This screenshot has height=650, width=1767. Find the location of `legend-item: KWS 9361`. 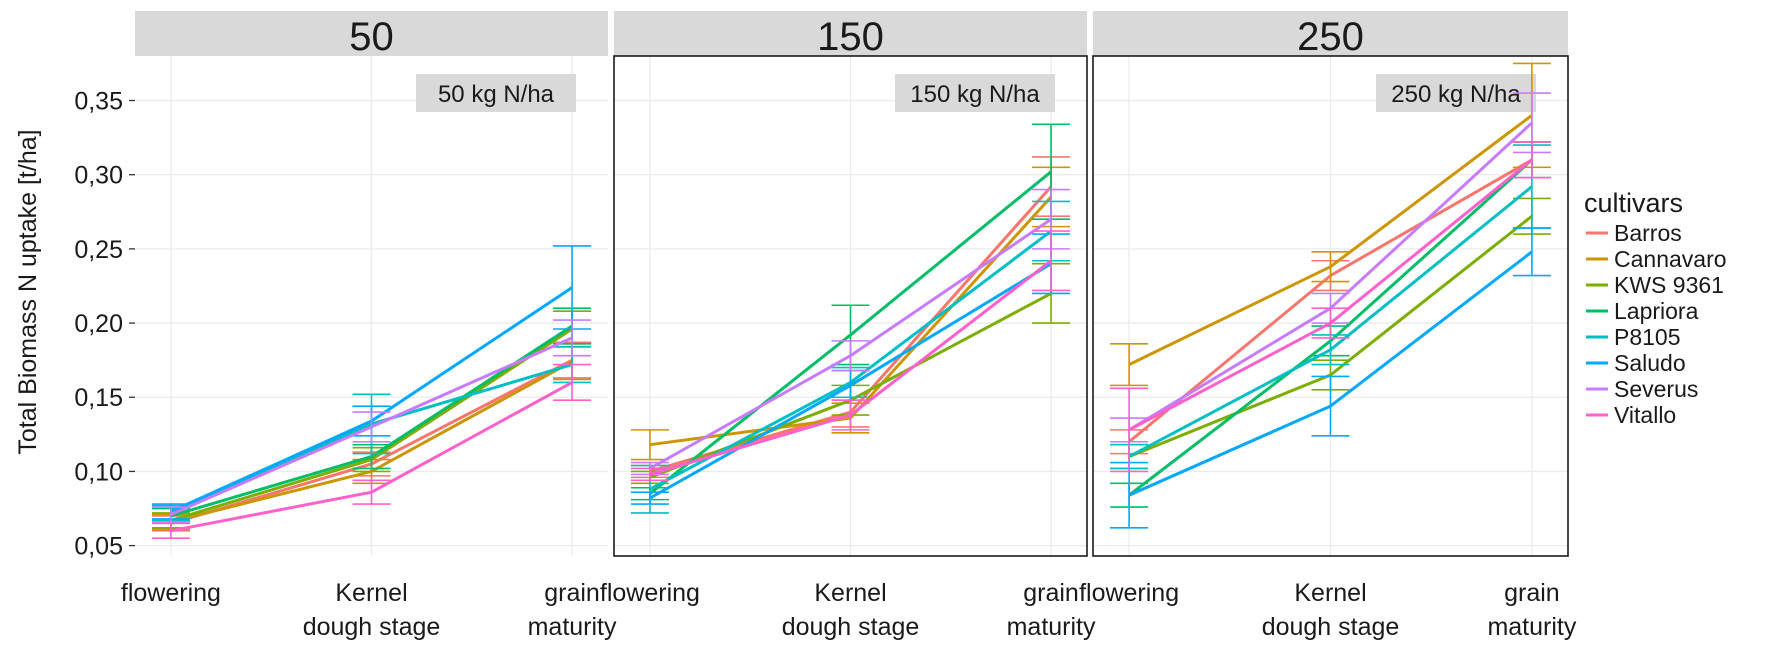

legend-item: KWS 9361 is located at coordinates (1655, 285).